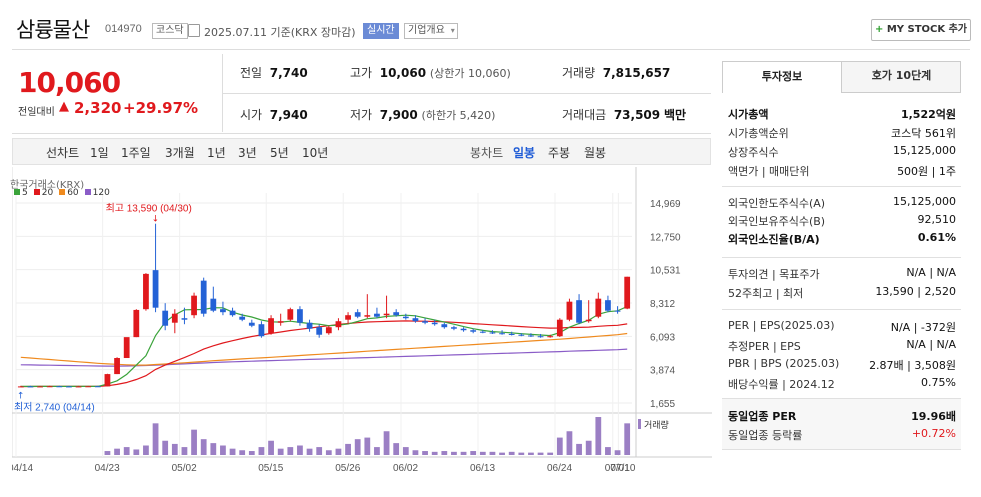 The width and height of the screenshot is (981, 497). I want to click on volume-legend-swatch, so click(639, 424).